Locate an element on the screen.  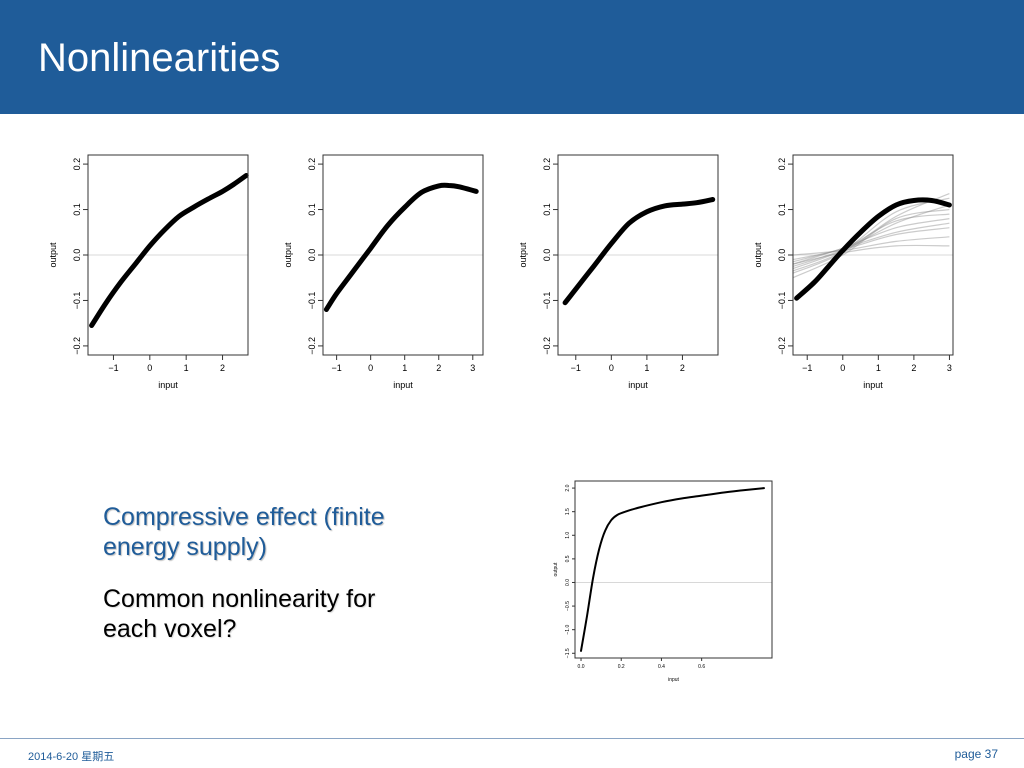
y-tick-label: 1.5 is located at coordinates (568, 511).